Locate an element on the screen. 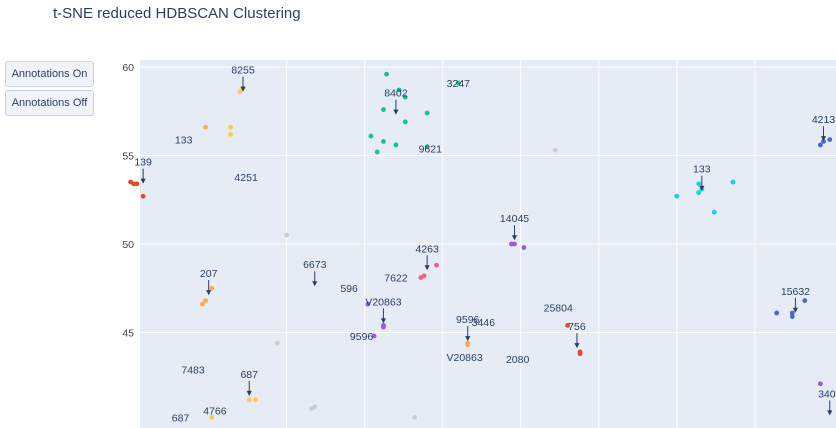 This screenshot has width=836, height=428. annotation: 4263 is located at coordinates (427, 257).